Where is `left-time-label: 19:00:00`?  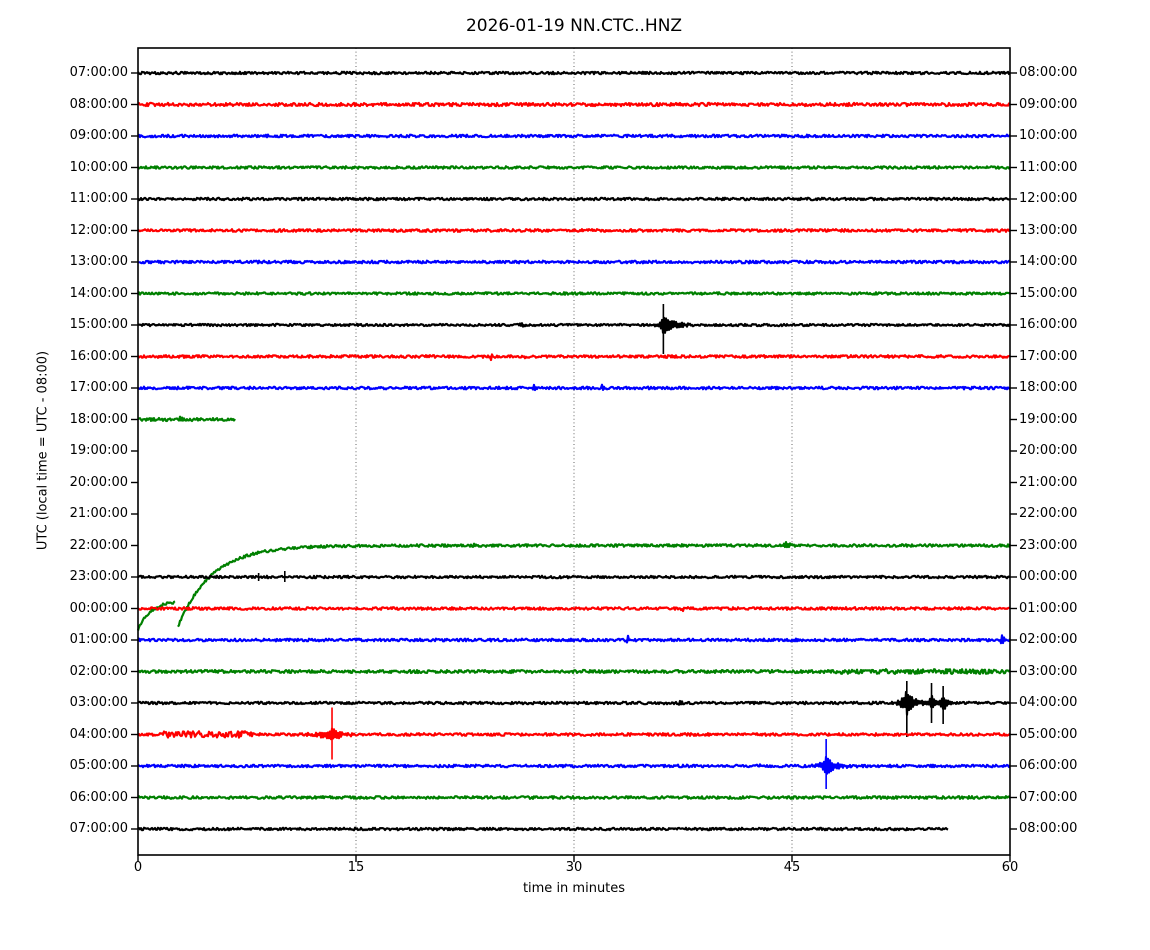 left-time-label: 19:00:00 is located at coordinates (98, 450).